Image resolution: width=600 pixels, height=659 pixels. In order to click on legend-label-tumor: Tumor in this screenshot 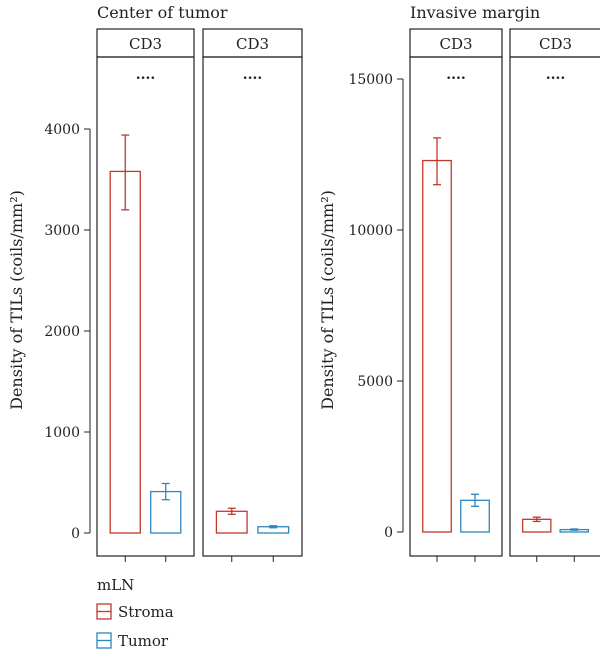, I will do `click(143, 641)`.